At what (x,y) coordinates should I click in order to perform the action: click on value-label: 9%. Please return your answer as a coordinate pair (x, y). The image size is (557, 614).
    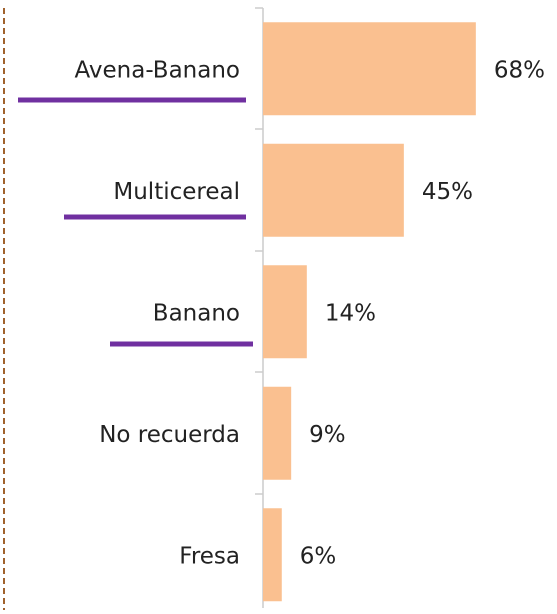
    Looking at the image, I should click on (327, 435).